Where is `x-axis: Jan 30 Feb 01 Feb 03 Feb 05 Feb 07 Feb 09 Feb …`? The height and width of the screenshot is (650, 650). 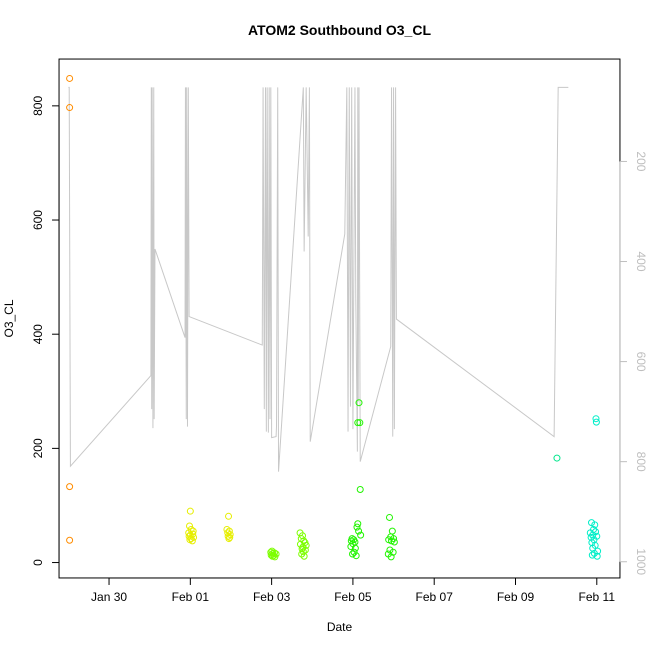 x-axis: Jan 30 Feb 01 Feb 03 Feb 05 Feb 07 Feb 09 Feb … is located at coordinates (353, 590).